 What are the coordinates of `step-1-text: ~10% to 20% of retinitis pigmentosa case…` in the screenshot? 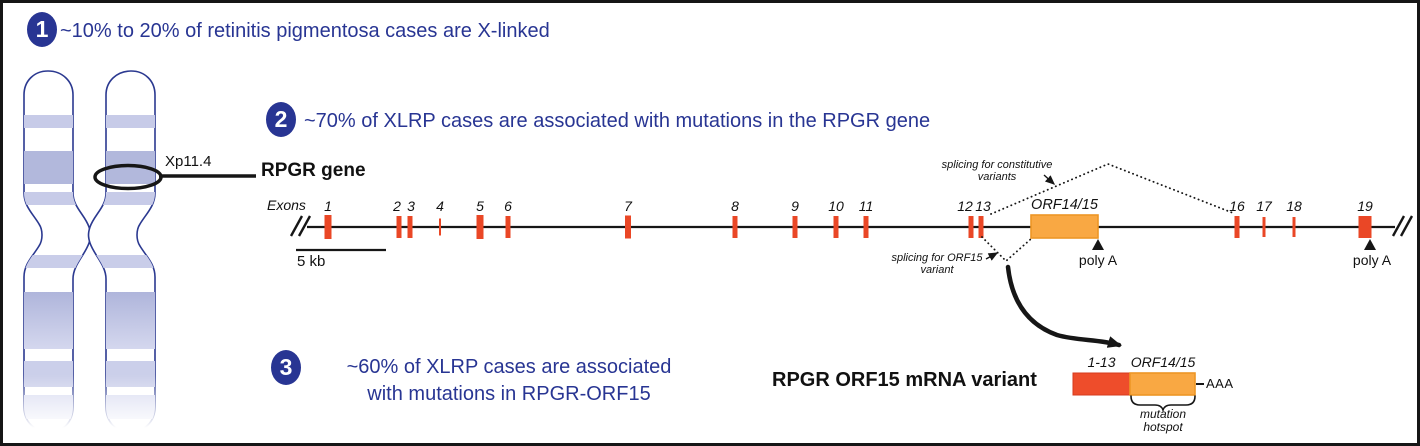 It's located at (305, 31).